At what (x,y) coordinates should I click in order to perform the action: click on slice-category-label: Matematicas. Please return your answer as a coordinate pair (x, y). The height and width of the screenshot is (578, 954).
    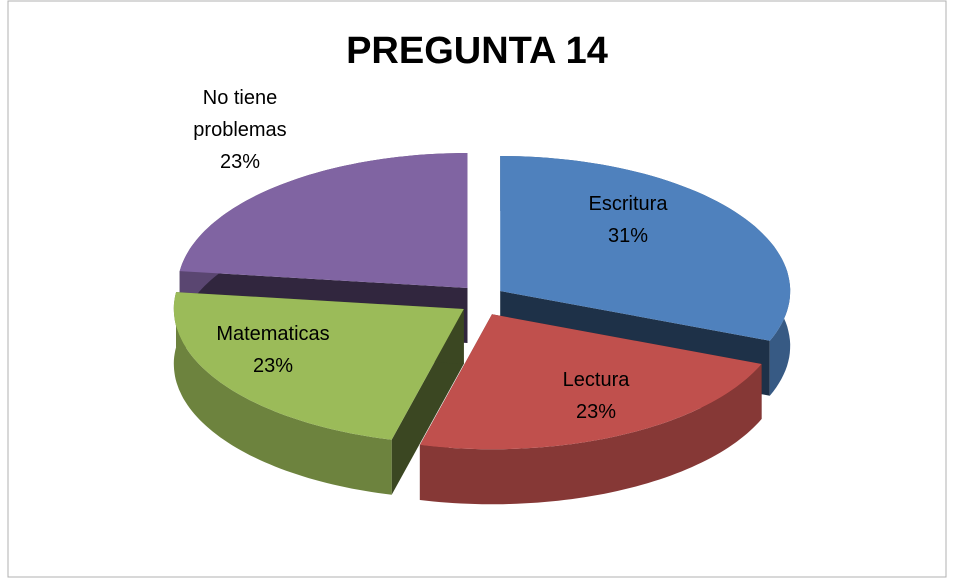
    Looking at the image, I should click on (273, 334).